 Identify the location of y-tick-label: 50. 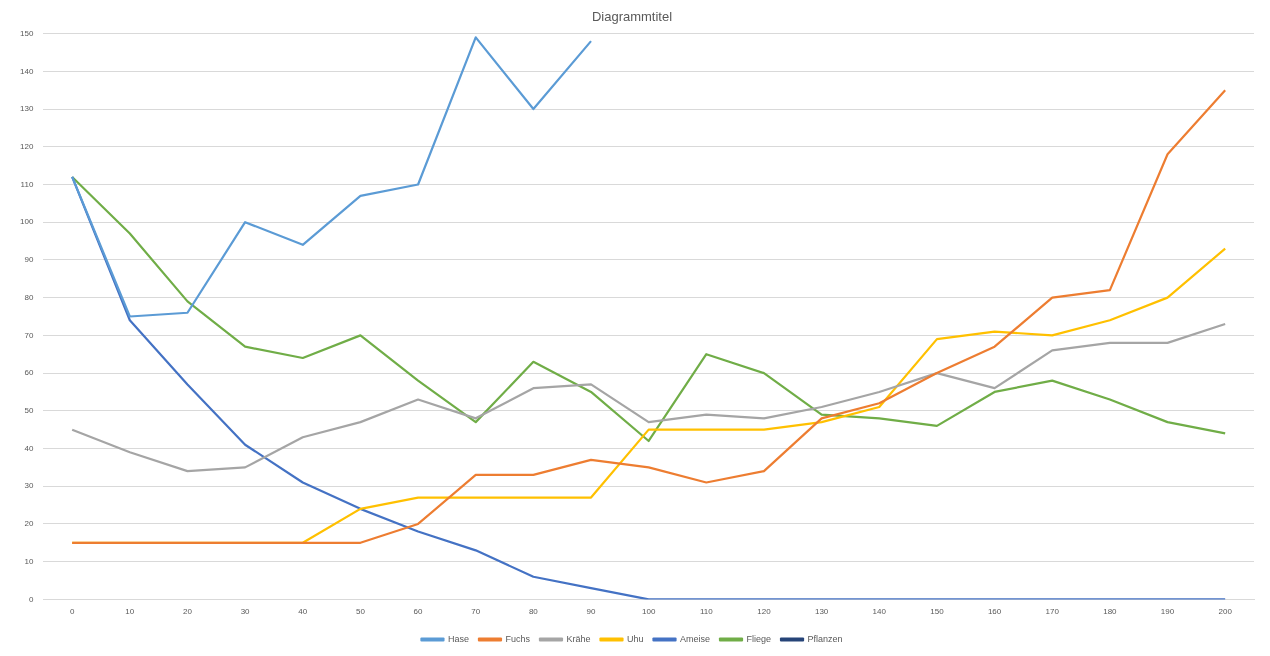
(29, 410).